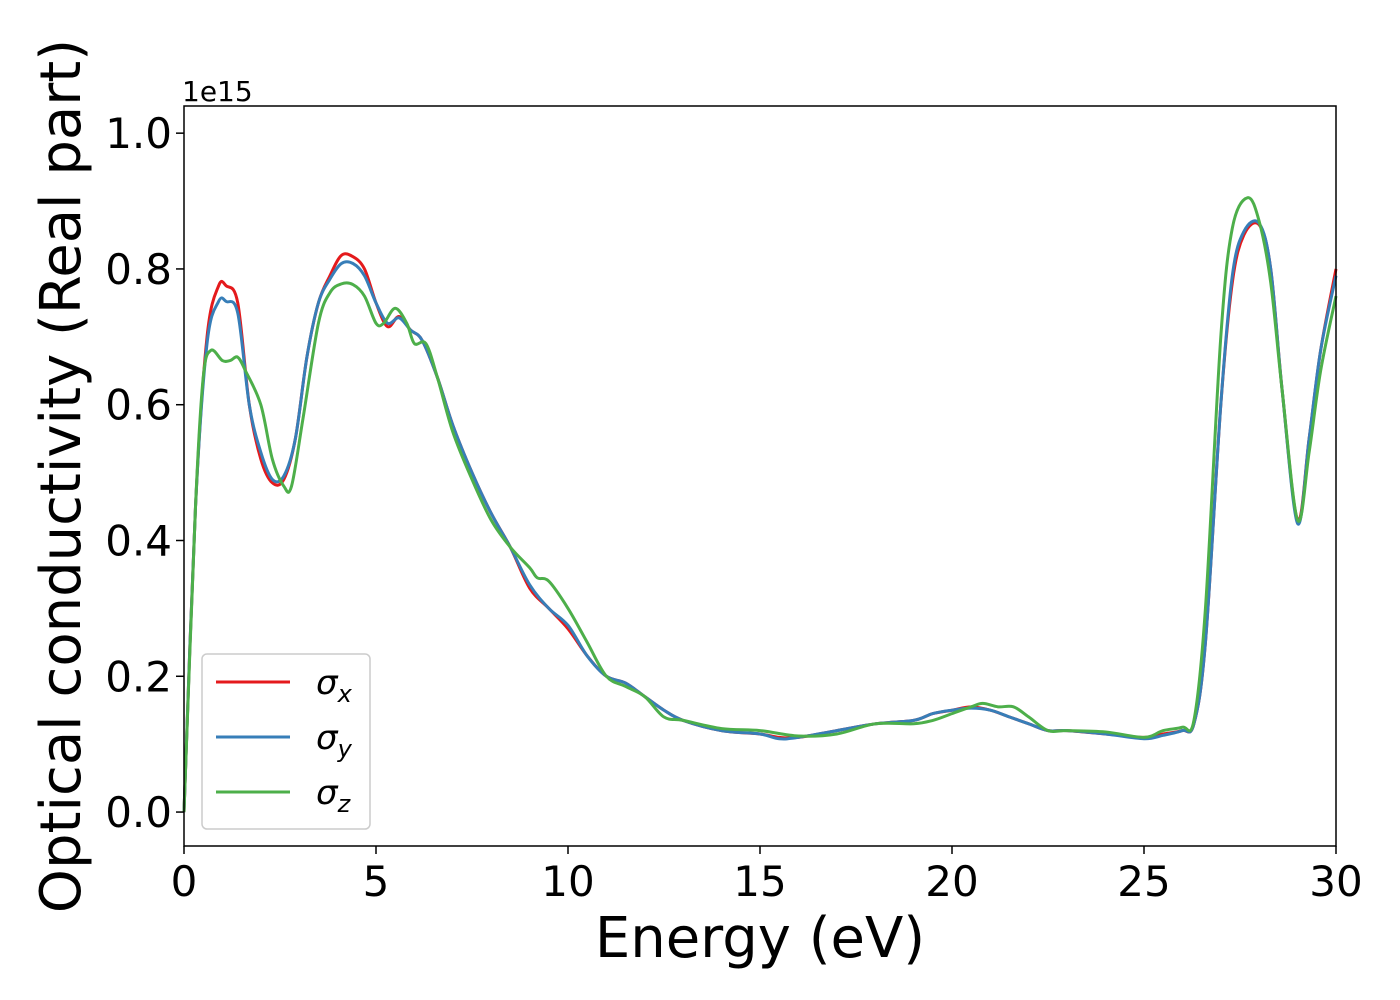 The height and width of the screenshot is (1000, 1400). Describe the element at coordinates (344, 804) in the screenshot. I see `legend-subscript: z` at that location.